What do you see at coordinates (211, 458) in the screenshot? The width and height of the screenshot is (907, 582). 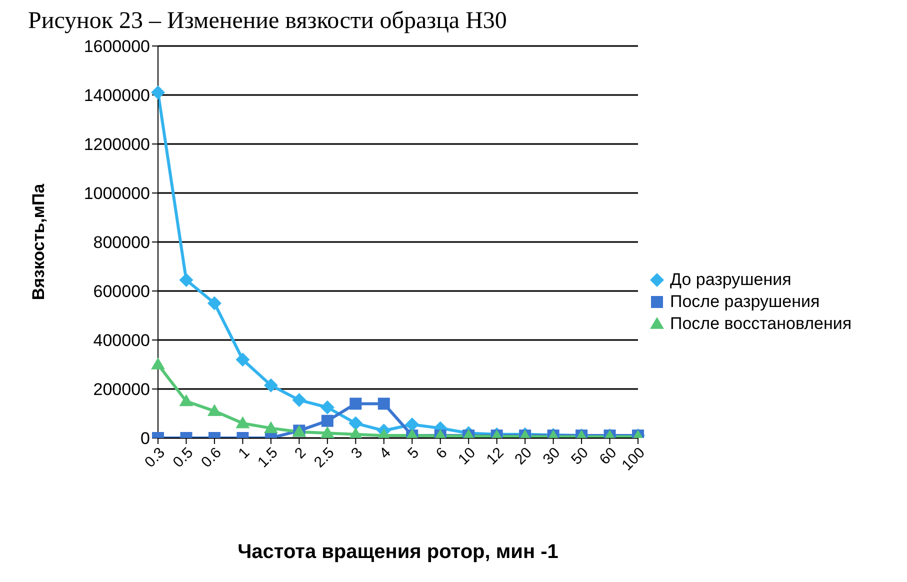 I see `x-tick-label: 0.6` at bounding box center [211, 458].